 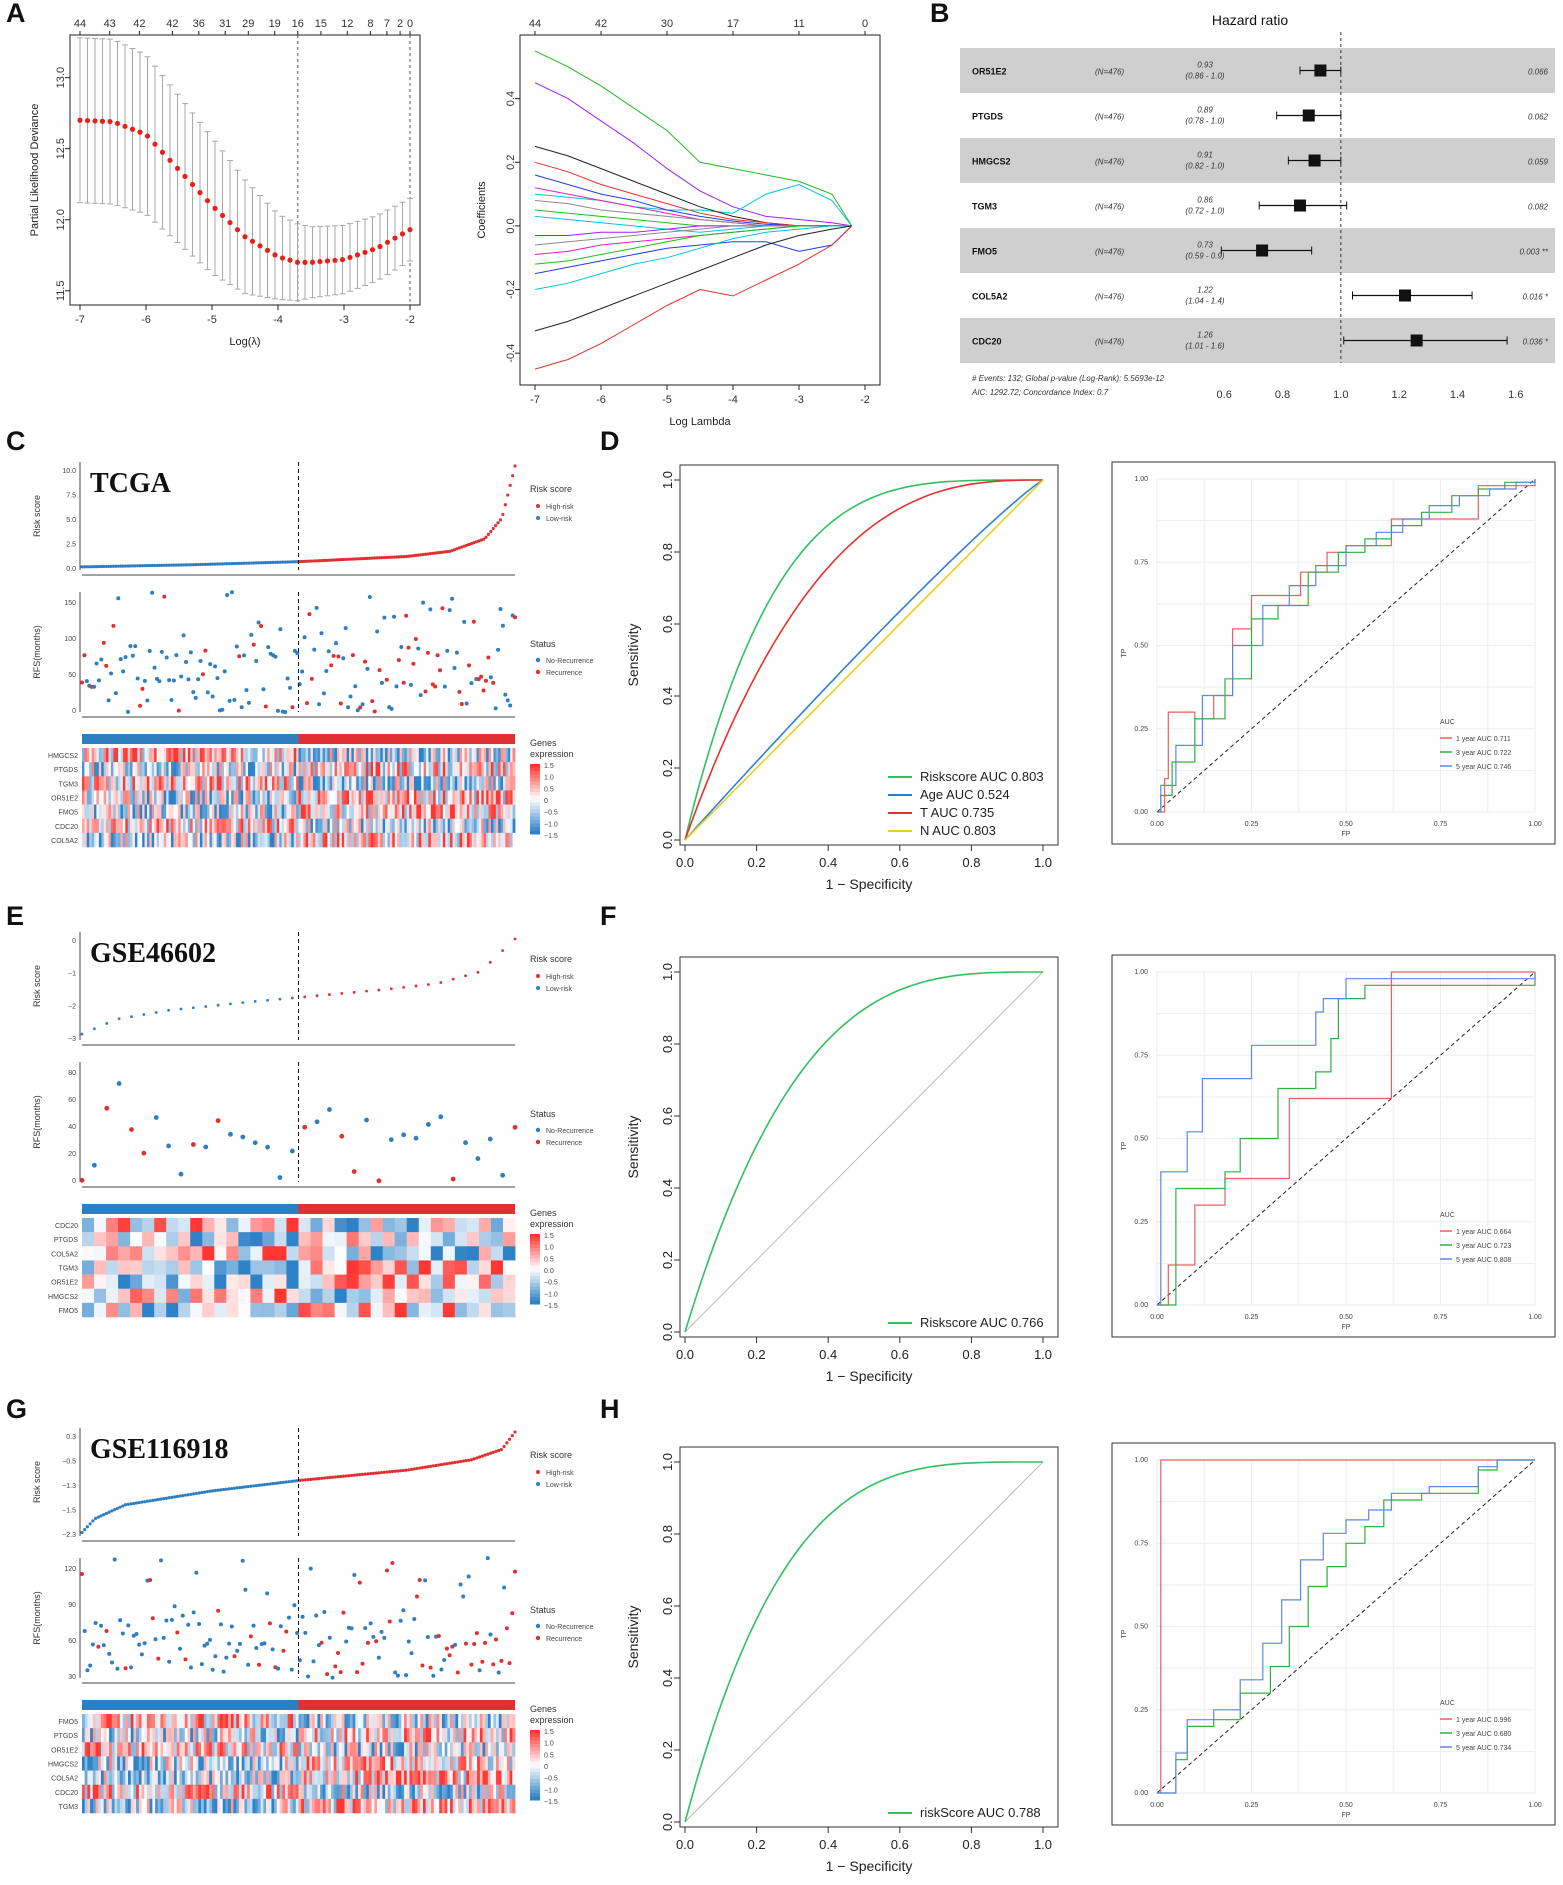 I want to click on y-tick-label: 0.75, so click(x=1141, y=1543).